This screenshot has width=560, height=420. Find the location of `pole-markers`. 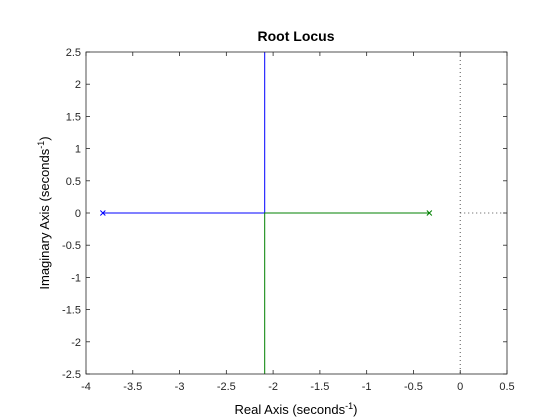

pole-markers is located at coordinates (266, 213).